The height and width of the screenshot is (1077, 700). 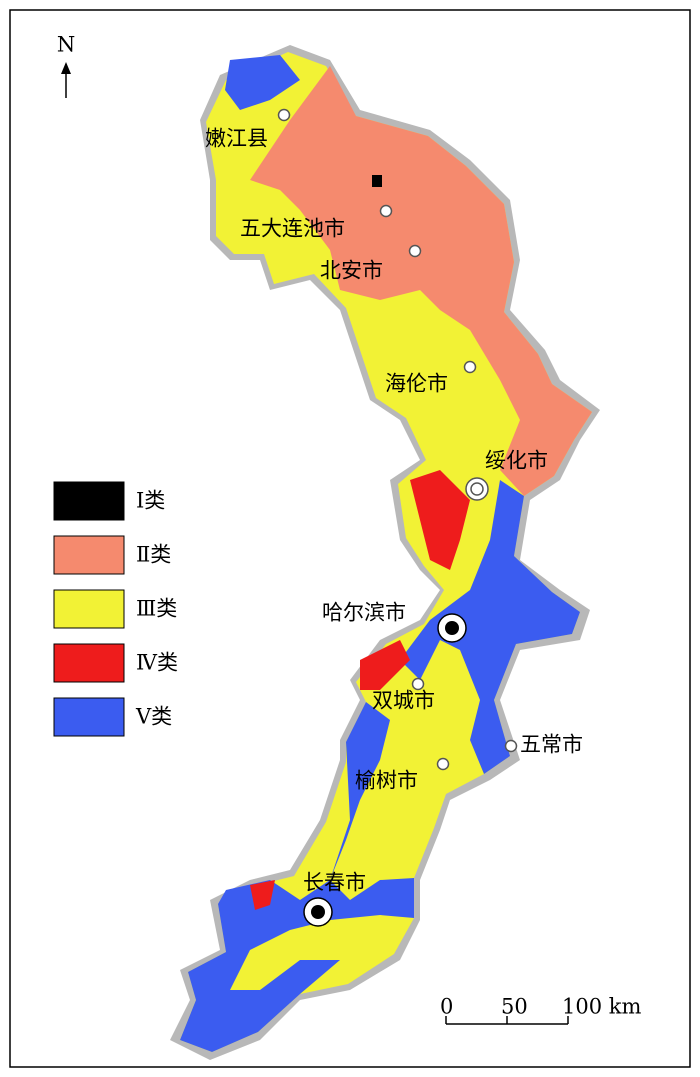 I want to click on legend: Ⅰ类 Ⅱ类 Ⅲ类 Ⅳ类 Ⅴ类, so click(x=115, y=609).